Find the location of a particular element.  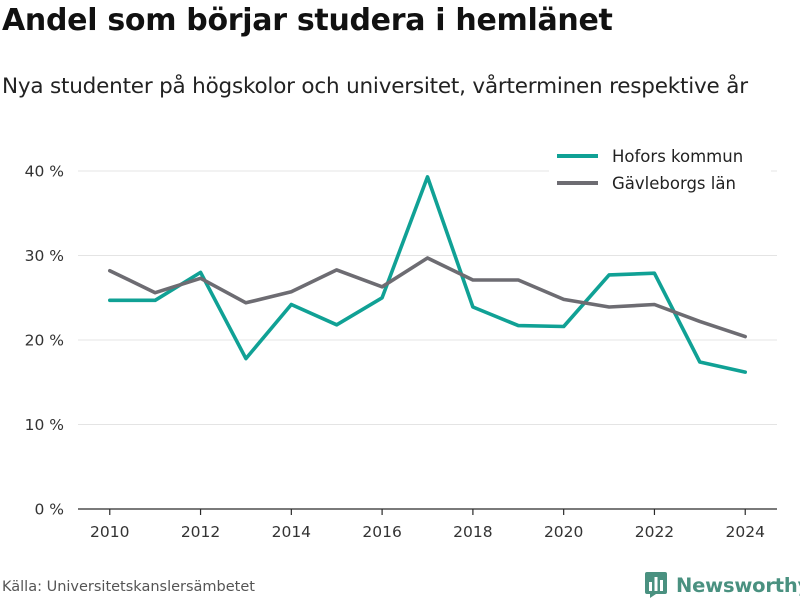

x-tick-label: 2024 is located at coordinates (745, 532).